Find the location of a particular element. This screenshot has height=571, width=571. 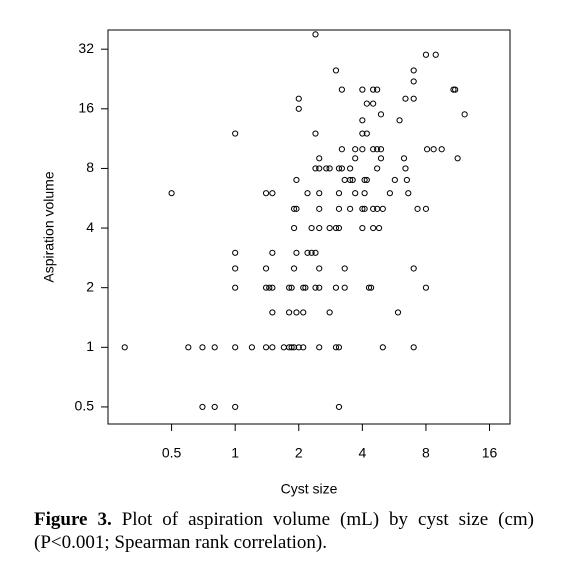

y-tick-label: 16 is located at coordinates (86, 108).